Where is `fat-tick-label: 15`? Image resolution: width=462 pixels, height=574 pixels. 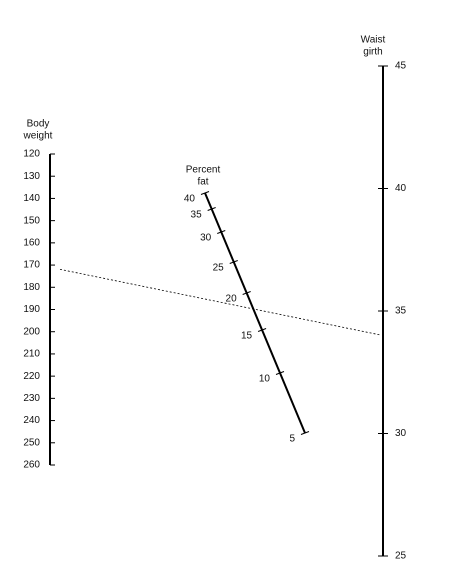
fat-tick-label: 15 is located at coordinates (247, 336).